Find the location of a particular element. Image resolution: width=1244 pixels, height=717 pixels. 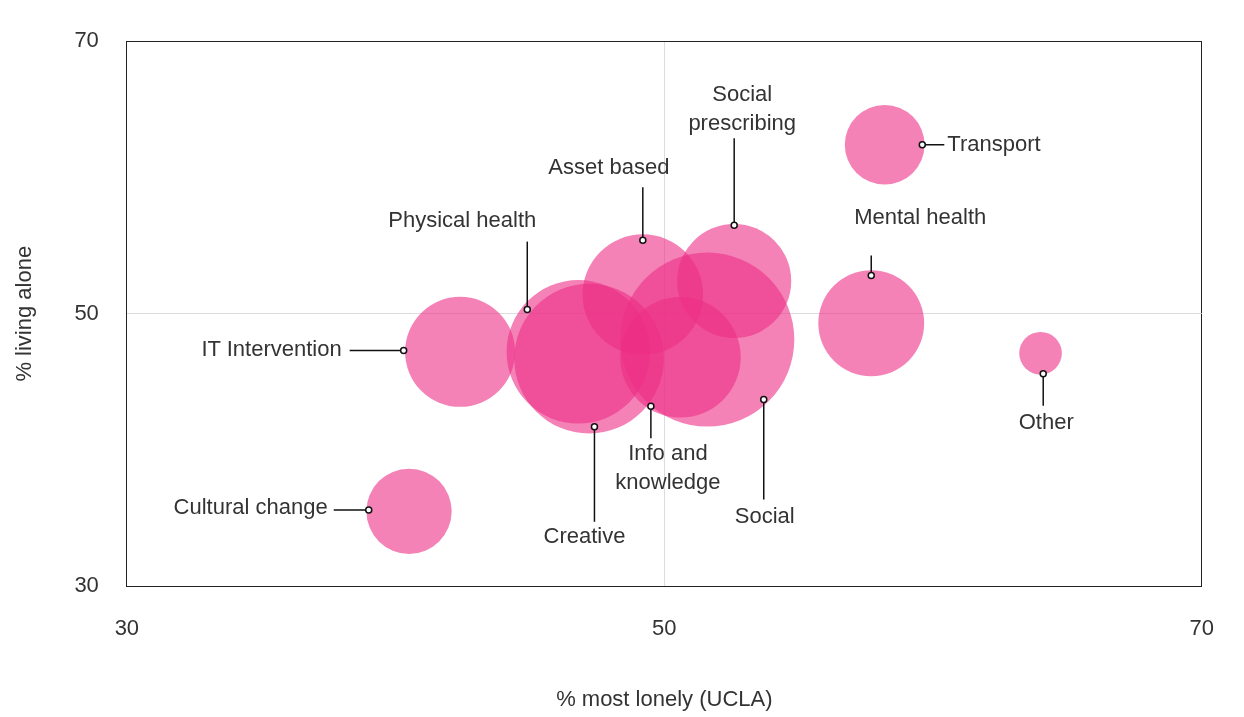

annotation: Info and knowledge is located at coordinates (668, 467).